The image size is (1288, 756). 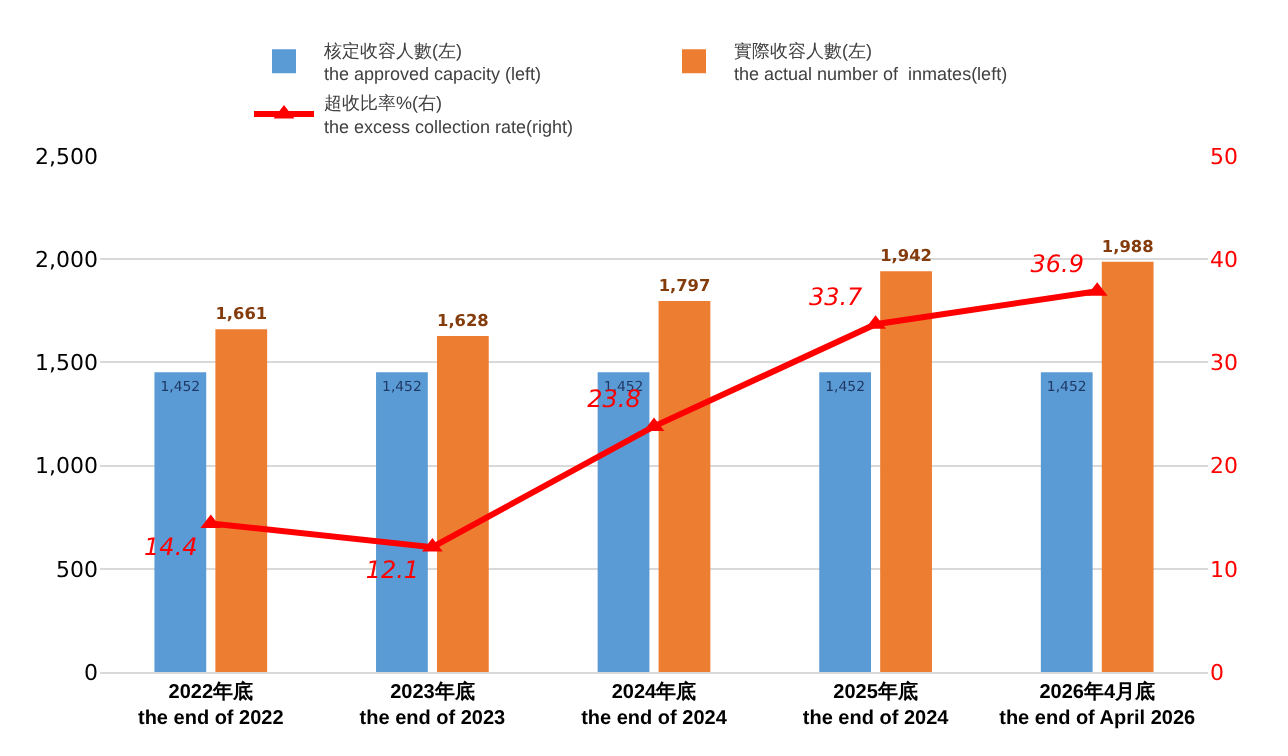 What do you see at coordinates (66, 466) in the screenshot?
I see `y-tick-label: 1,000` at bounding box center [66, 466].